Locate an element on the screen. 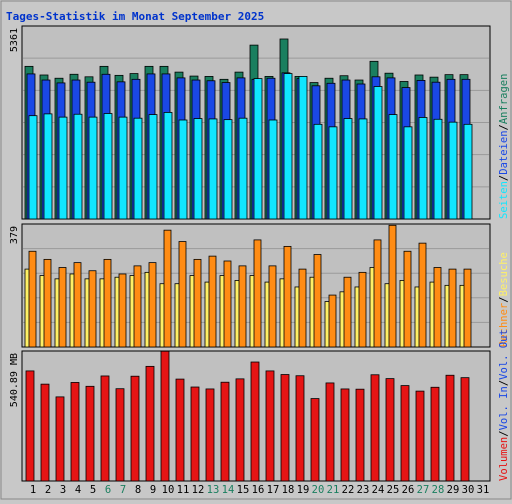  legend-rechner: Rechner is located at coordinates (504, 325).